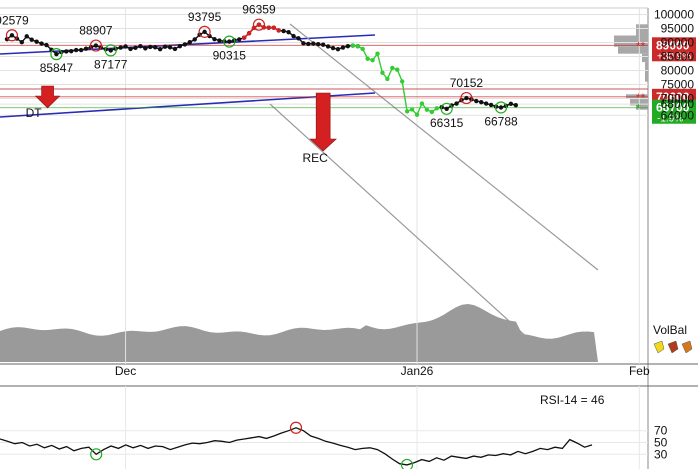 This screenshot has width=698, height=469. What do you see at coordinates (111, 64) in the screenshot?
I see `trough-label: 87177` at bounding box center [111, 64].